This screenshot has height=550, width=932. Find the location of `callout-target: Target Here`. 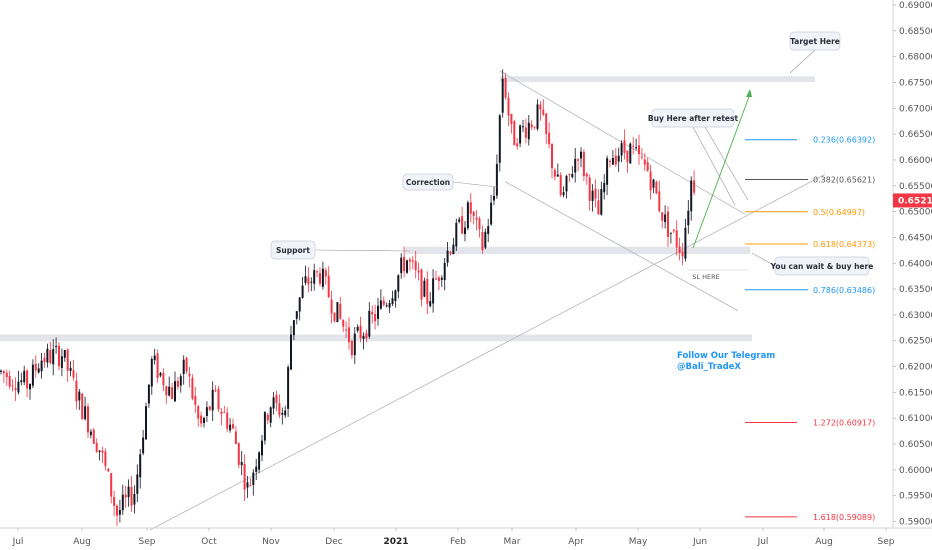

callout-target: Target Here is located at coordinates (815, 52).